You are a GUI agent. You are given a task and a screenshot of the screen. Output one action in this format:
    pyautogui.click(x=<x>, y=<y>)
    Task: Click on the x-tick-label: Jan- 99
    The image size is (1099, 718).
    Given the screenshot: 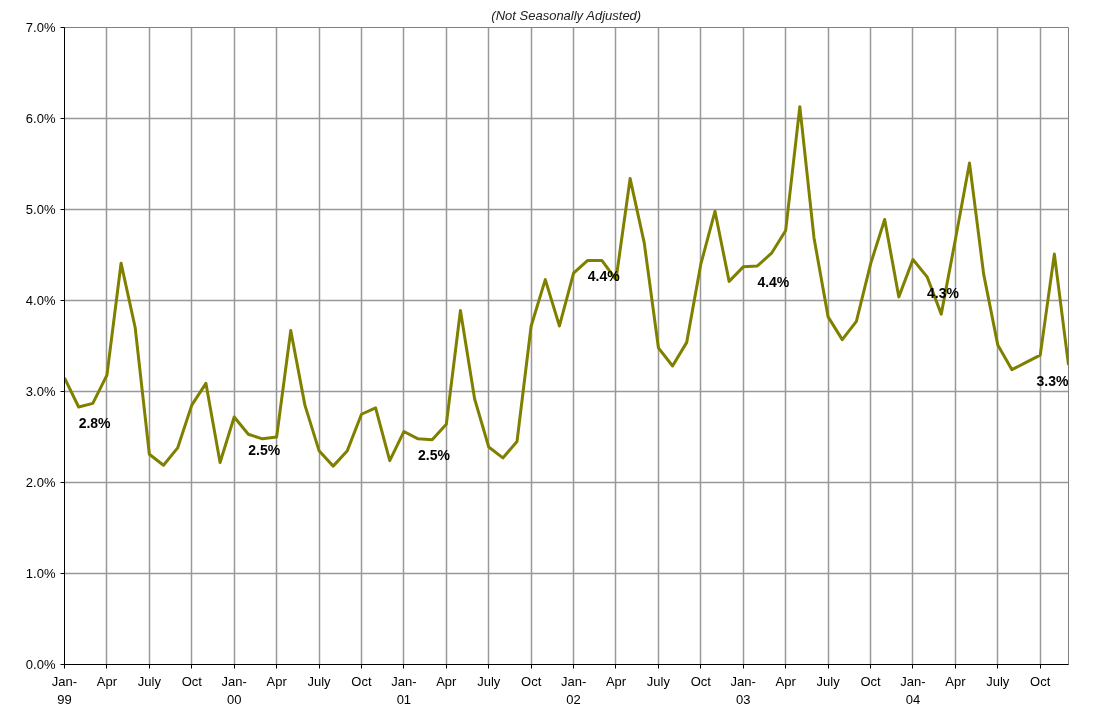 What is the action you would take?
    pyautogui.click(x=64, y=690)
    